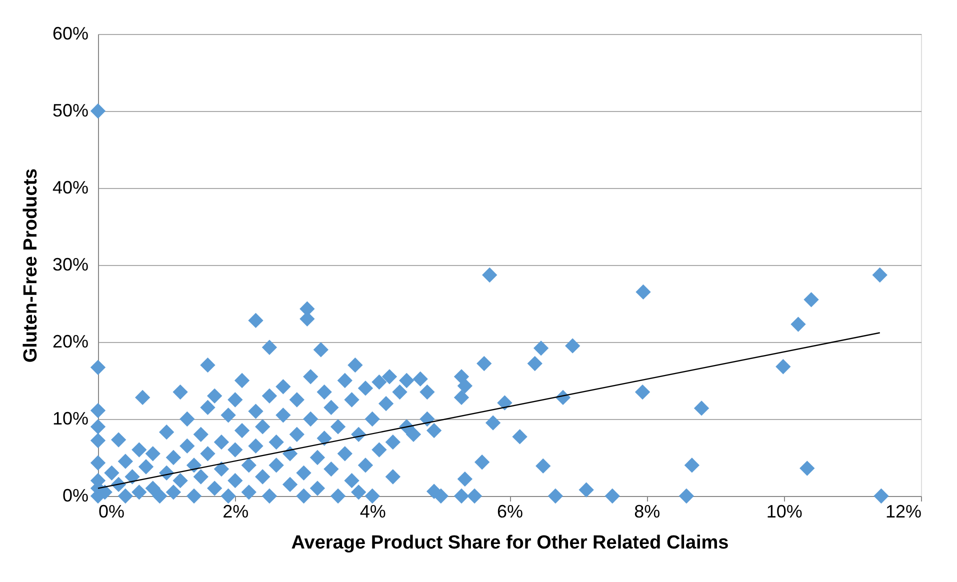  What do you see at coordinates (784, 512) in the screenshot?
I see `x-tick-label: 10%` at bounding box center [784, 512].